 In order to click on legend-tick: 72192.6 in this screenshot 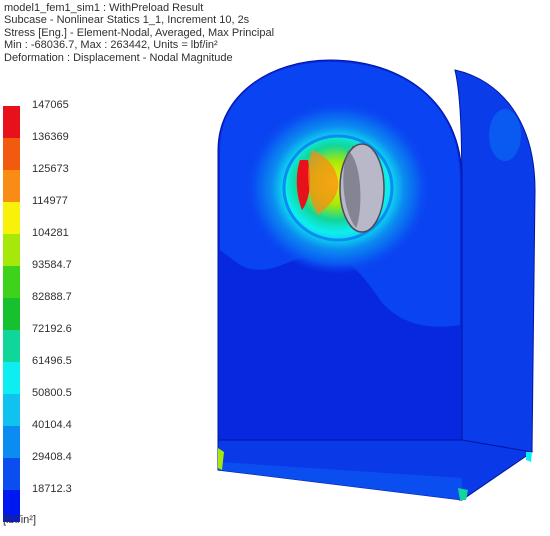, I will do `click(52, 329)`.